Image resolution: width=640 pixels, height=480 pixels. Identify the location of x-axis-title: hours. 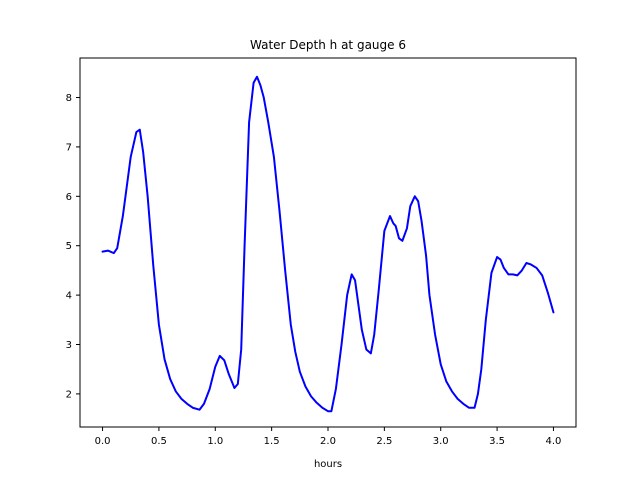
(328, 464).